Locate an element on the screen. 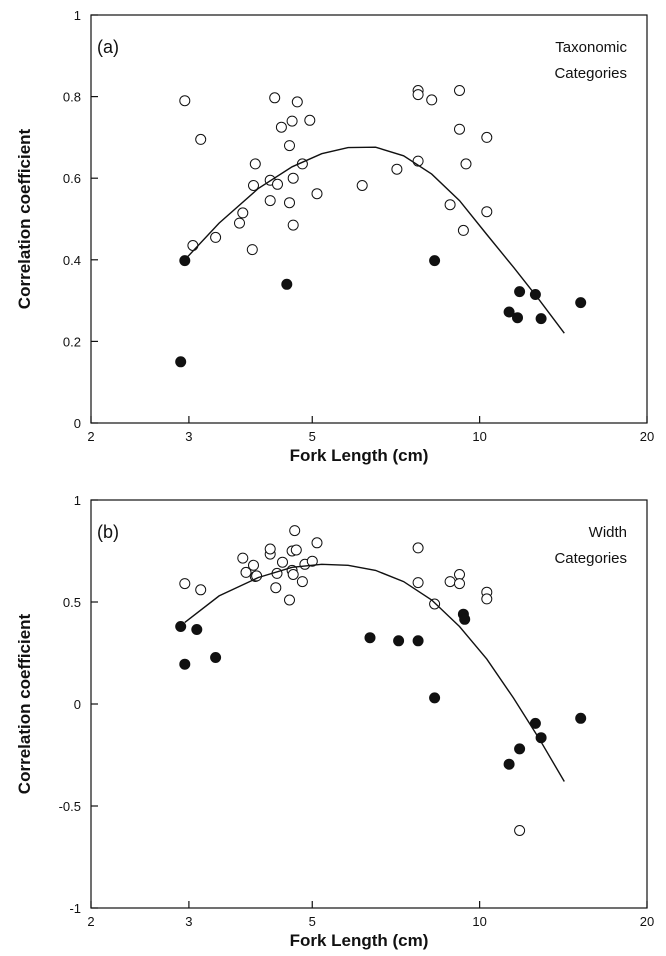 Image resolution: width=666 pixels, height=956 pixels. panel-label: (a) is located at coordinates (108, 47).